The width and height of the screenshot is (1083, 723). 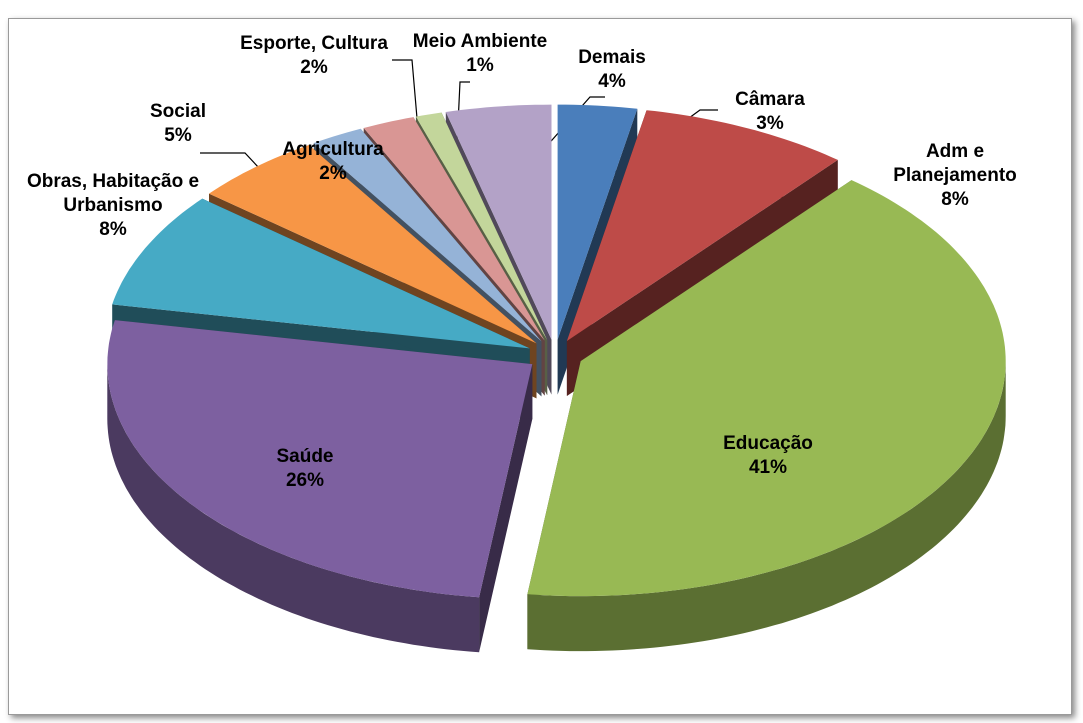 I want to click on label-name: Social, so click(x=178, y=111).